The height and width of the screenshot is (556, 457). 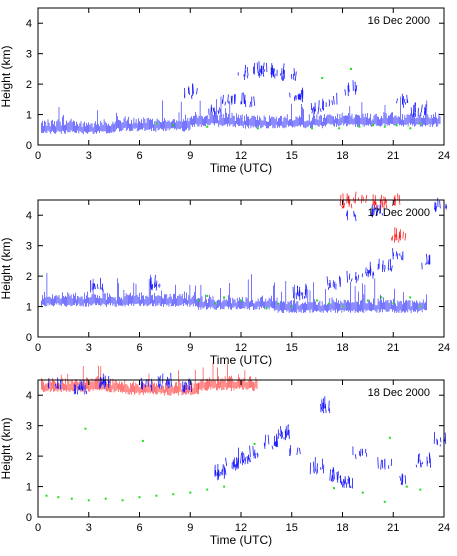 I want to click on y-tick-label: 4, so click(x=29, y=24).